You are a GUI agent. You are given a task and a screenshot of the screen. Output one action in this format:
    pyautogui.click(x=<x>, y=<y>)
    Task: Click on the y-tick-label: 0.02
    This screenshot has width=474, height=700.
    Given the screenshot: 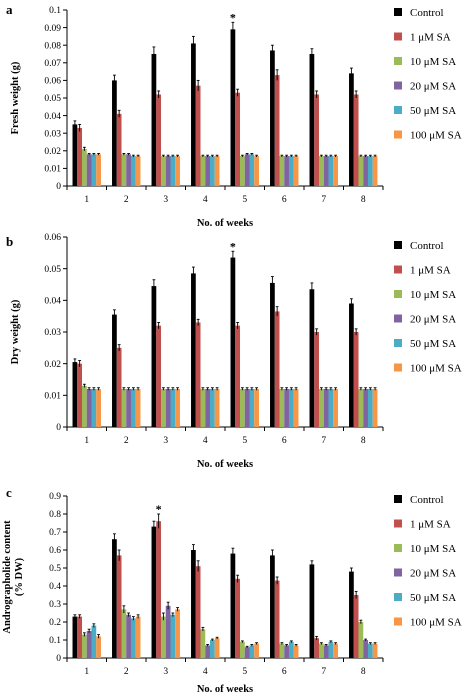 What is the action you would take?
    pyautogui.click(x=52, y=365)
    